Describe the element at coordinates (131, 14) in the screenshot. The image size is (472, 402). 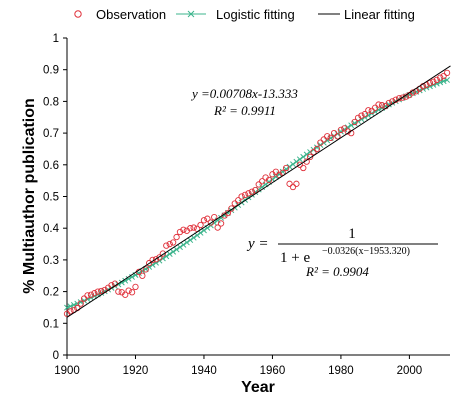
I see `legend-observation-label: Observation` at that location.